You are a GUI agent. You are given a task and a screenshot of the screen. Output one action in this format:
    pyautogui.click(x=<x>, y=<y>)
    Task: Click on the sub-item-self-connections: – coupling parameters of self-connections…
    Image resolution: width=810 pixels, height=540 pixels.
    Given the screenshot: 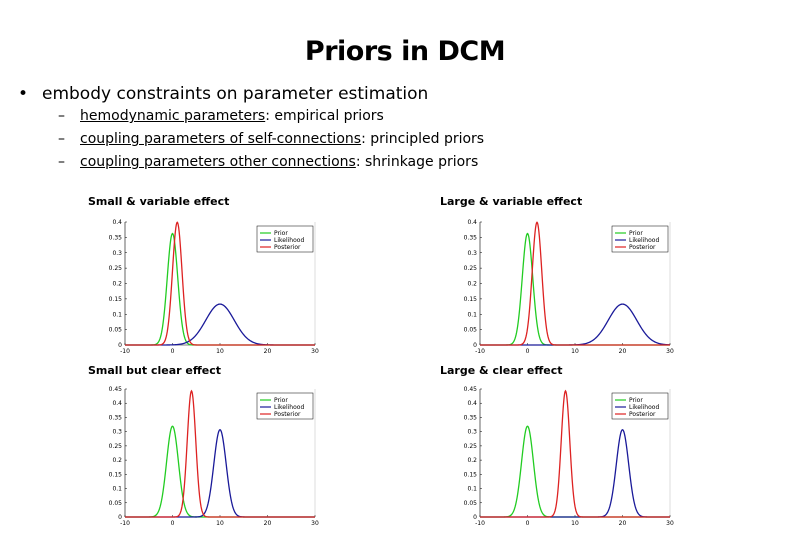 What is the action you would take?
    pyautogui.click(x=271, y=139)
    